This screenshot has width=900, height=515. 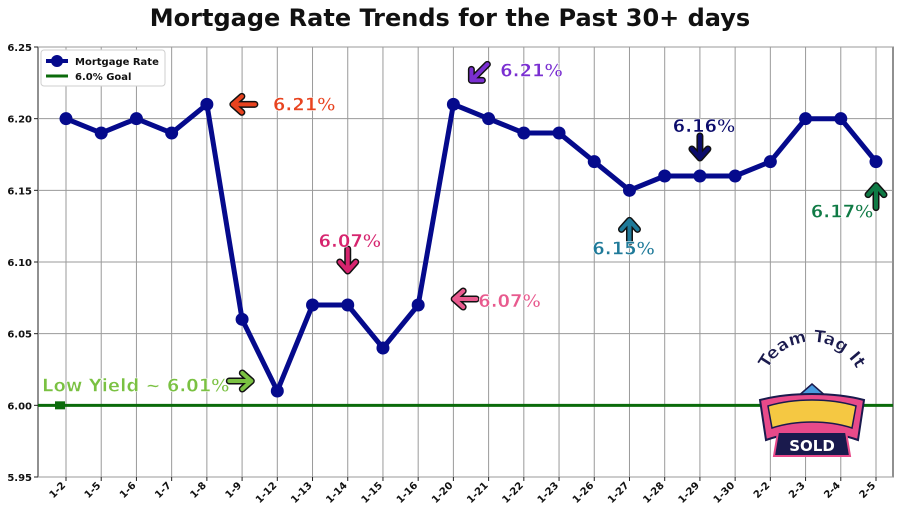 I want to click on x-tick-label: 1-22, so click(x=513, y=493).